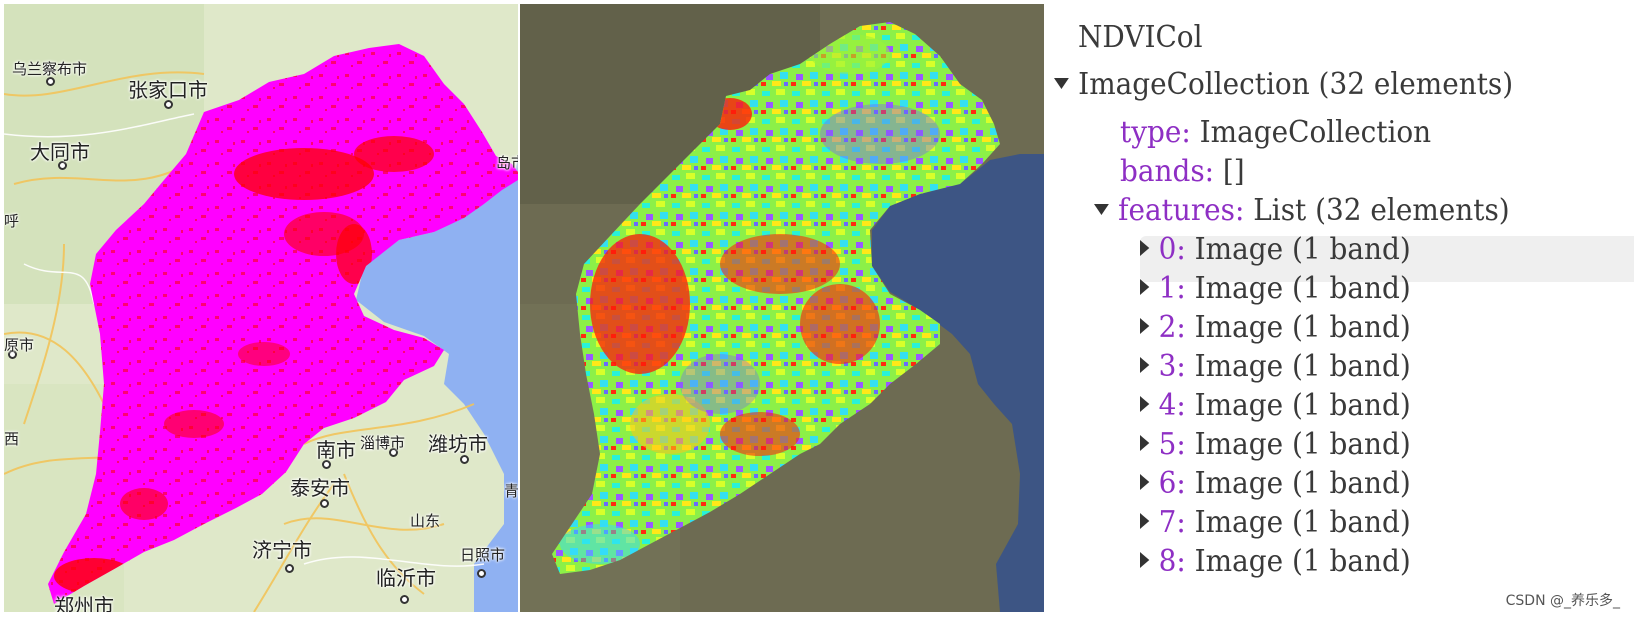 This screenshot has width=1634, height=620. What do you see at coordinates (1275, 484) in the screenshot?
I see `tree-item-image: 6: Image (1 band)` at bounding box center [1275, 484].